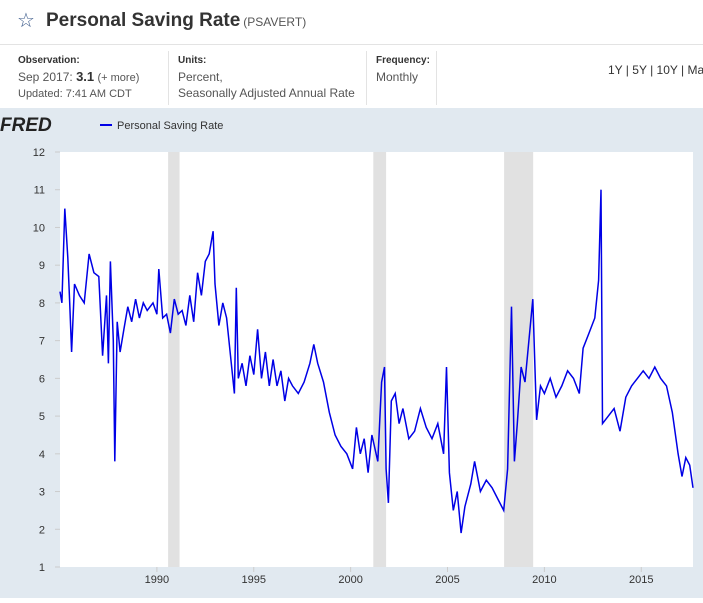 Image resolution: width=703 pixels, height=603 pixels. Describe the element at coordinates (254, 580) in the screenshot. I see `x-tick-label: 1995` at that location.